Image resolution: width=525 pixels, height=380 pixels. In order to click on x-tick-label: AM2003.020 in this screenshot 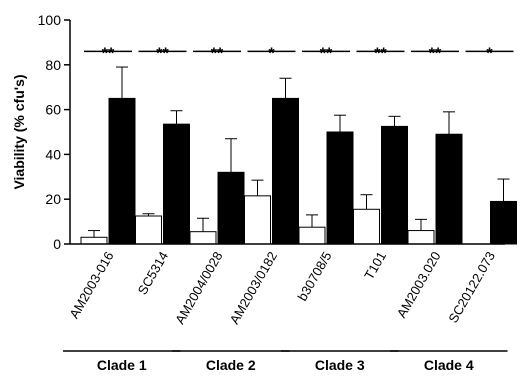, I will do `click(419, 284)`.